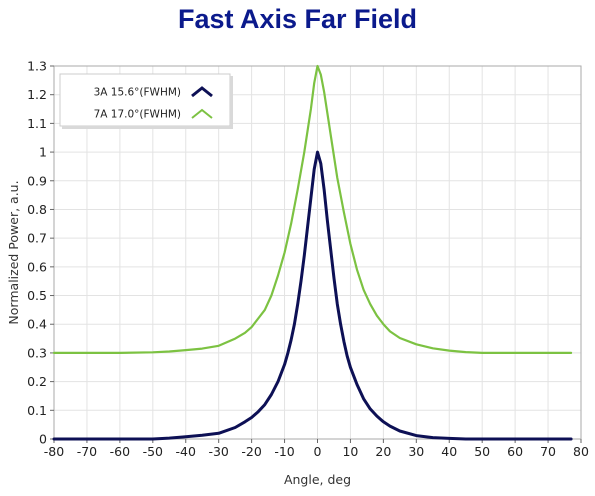  Describe the element at coordinates (37, 209) in the screenshot. I see `y-tick-label: 0.8` at that location.